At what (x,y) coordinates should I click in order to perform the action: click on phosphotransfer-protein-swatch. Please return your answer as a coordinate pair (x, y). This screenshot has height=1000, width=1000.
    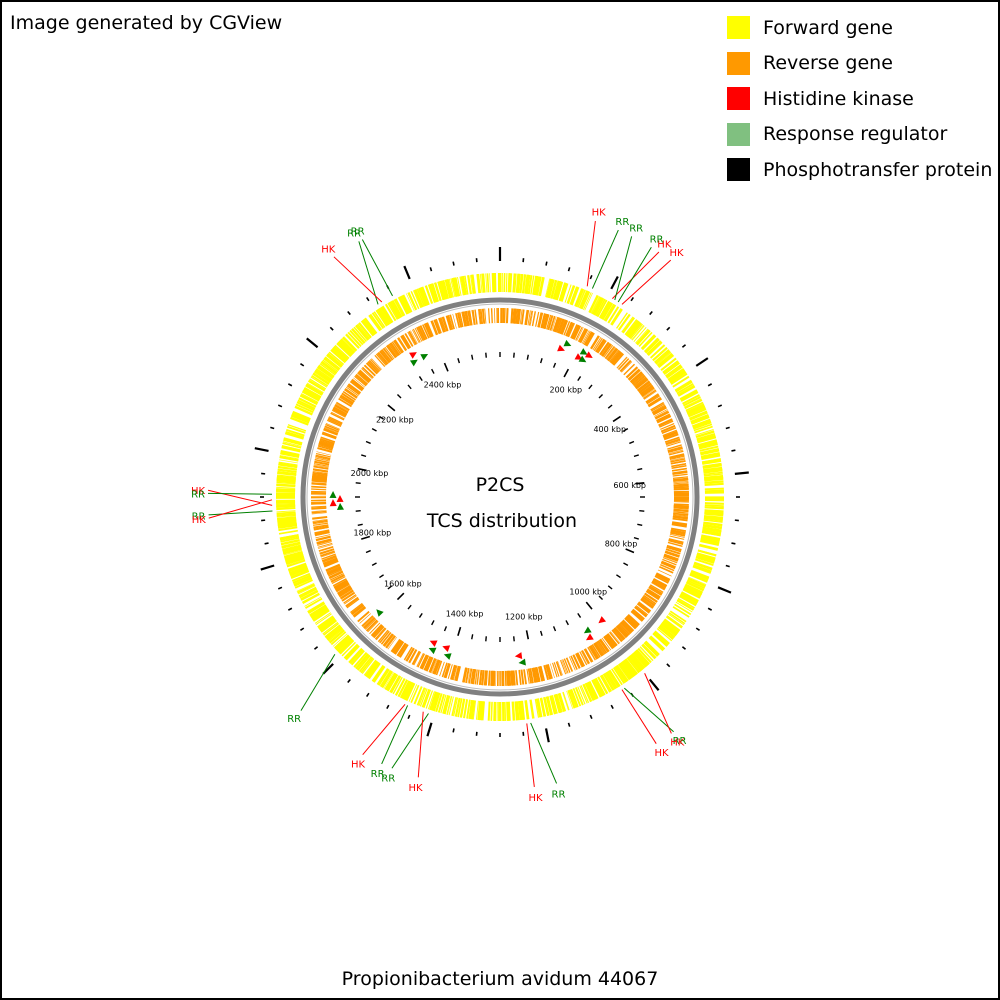
    Looking at the image, I should click on (738, 170).